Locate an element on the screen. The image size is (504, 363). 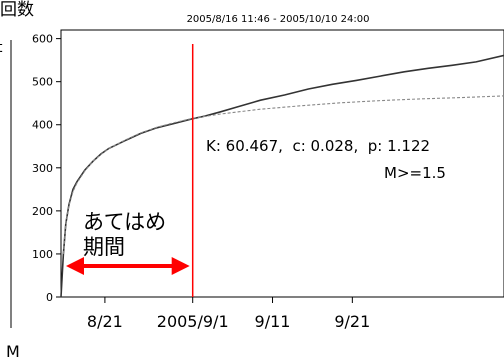
fit-period-arrow-right-head is located at coordinates (180, 266).